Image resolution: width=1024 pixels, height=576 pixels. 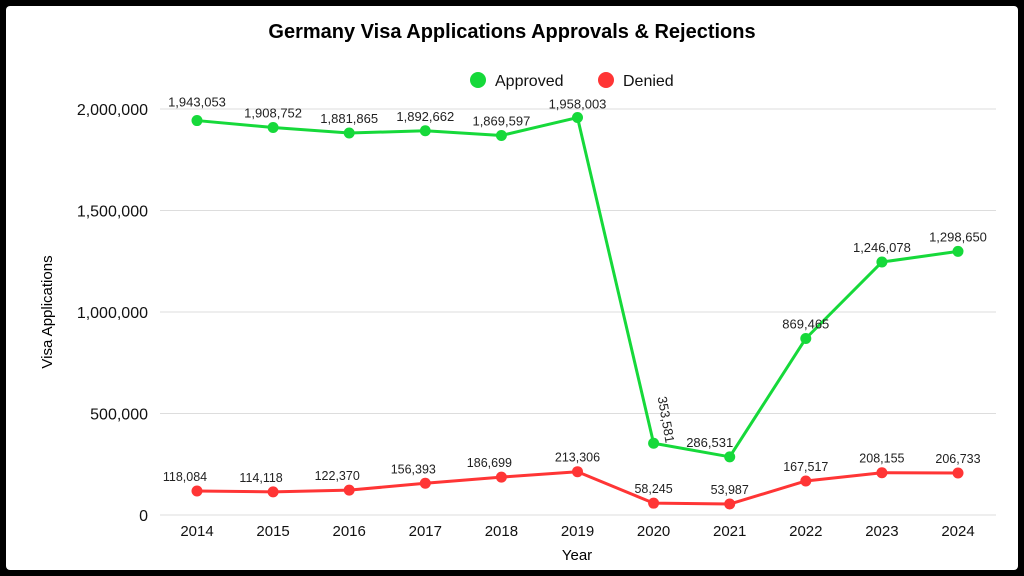 I want to click on x-tick-label: 2020, so click(x=653, y=531).